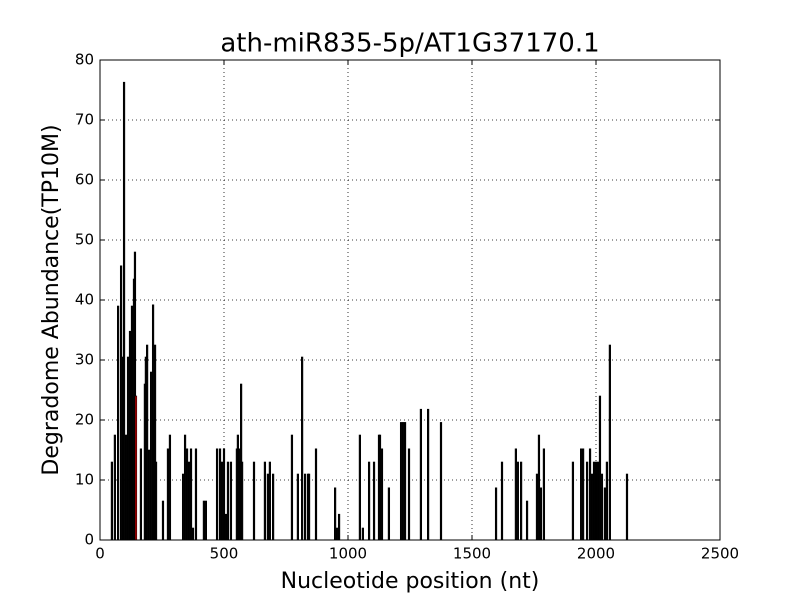  What do you see at coordinates (84, 180) in the screenshot?
I see `y-tick-label: 60` at bounding box center [84, 180].